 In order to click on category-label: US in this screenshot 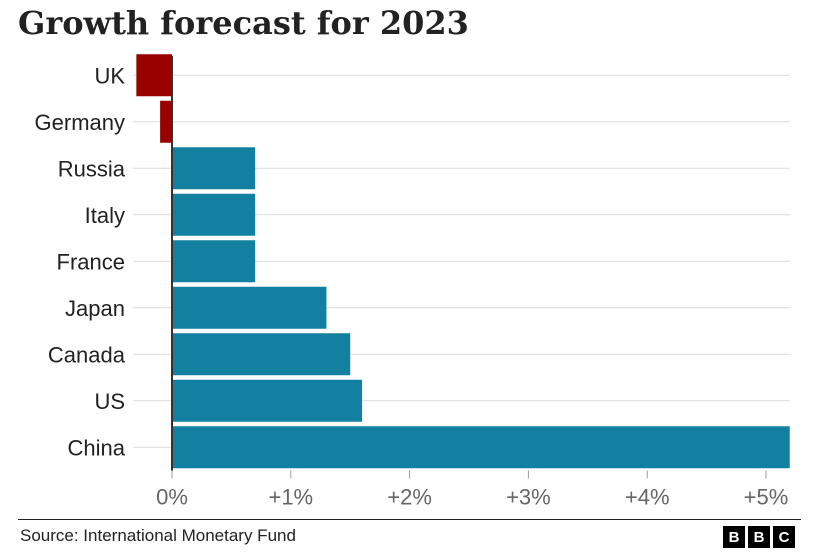, I will do `click(109, 401)`.